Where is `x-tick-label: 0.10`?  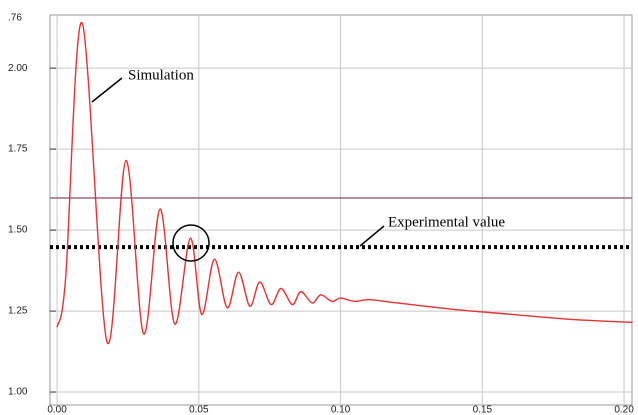 x-tick-label: 0.10 is located at coordinates (341, 410).